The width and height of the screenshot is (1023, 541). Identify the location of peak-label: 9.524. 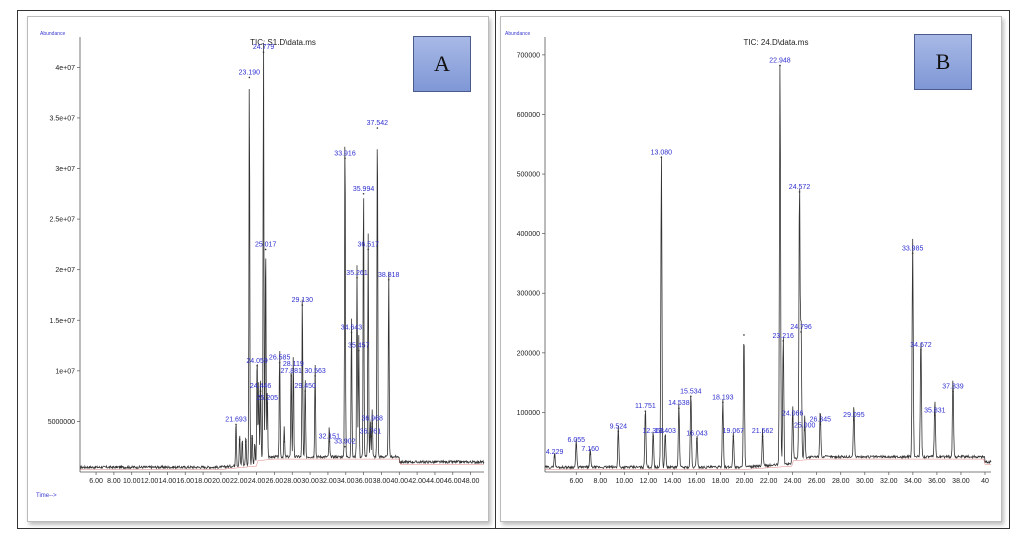
(619, 426).